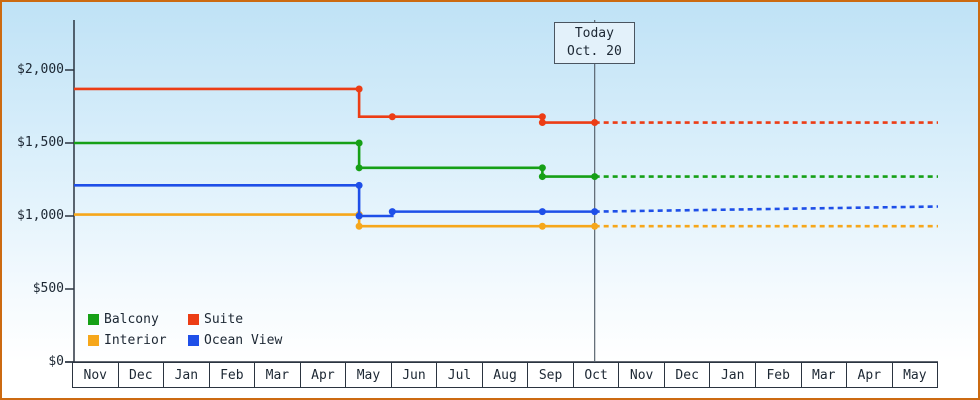  I want to click on legend-item-interior: Interior, so click(136, 340).